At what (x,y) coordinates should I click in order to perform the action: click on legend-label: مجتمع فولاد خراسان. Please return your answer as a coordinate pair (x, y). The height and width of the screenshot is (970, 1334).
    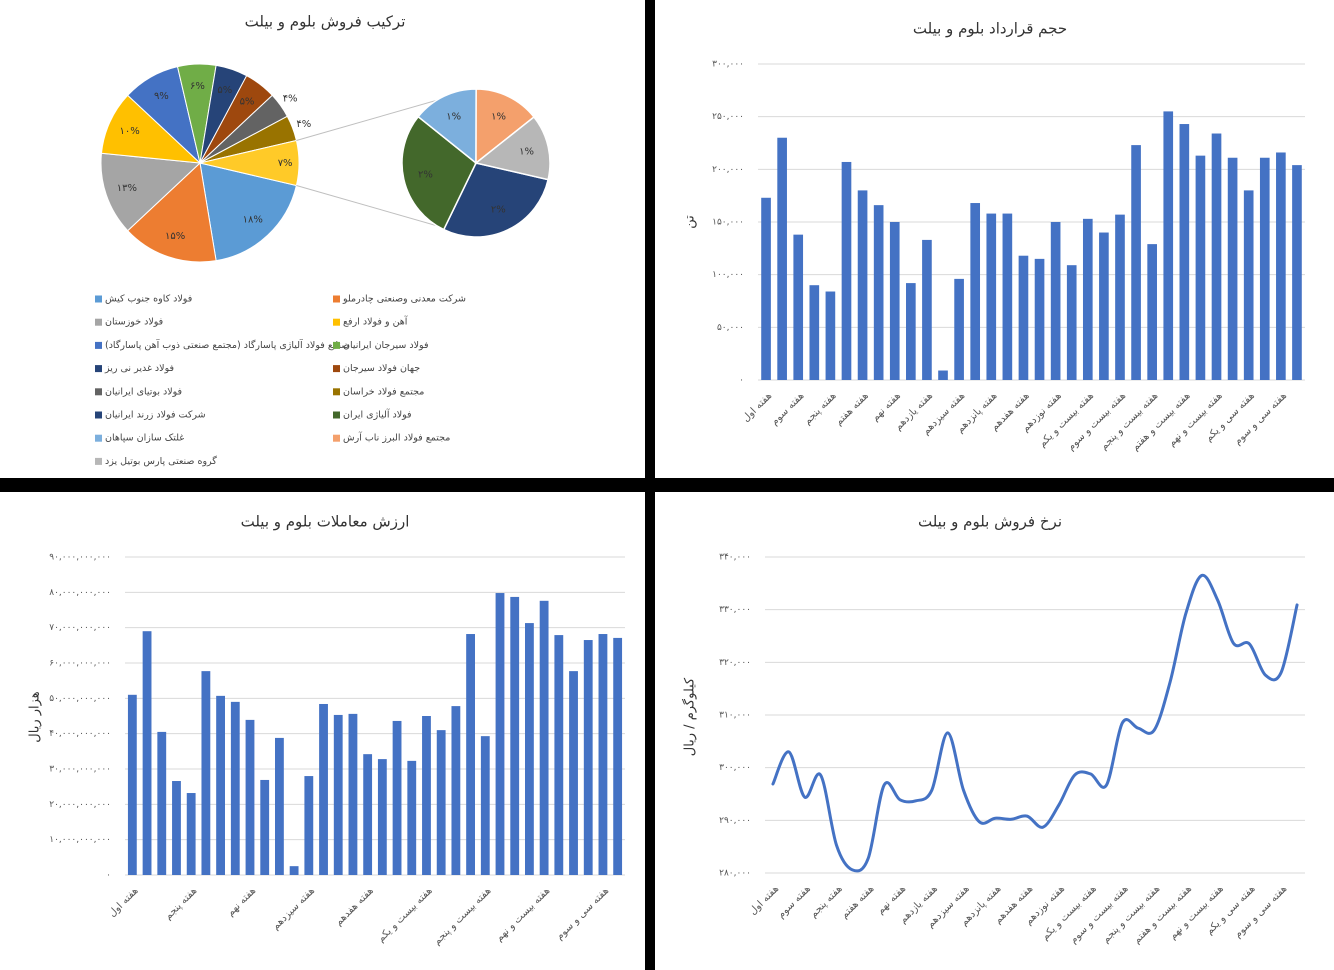
    Looking at the image, I should click on (383, 391).